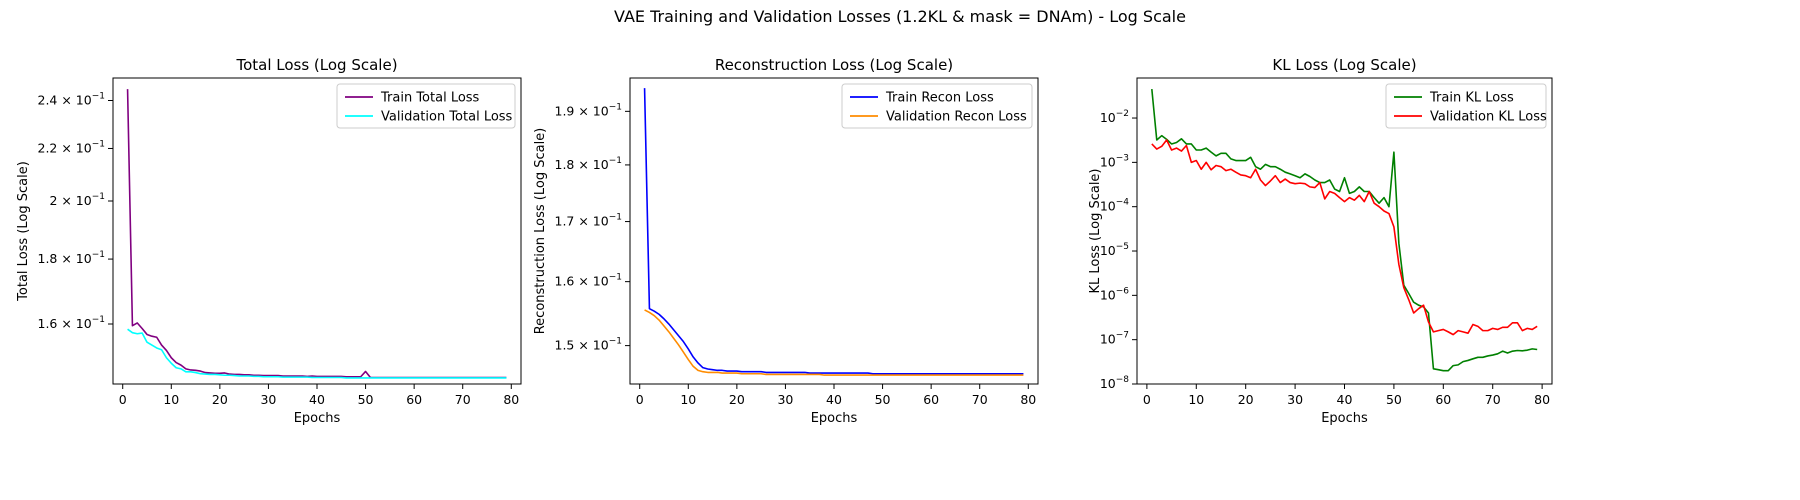 This screenshot has width=1800, height=500. I want to click on series-line-validation-recon-loss, so click(834, 342).